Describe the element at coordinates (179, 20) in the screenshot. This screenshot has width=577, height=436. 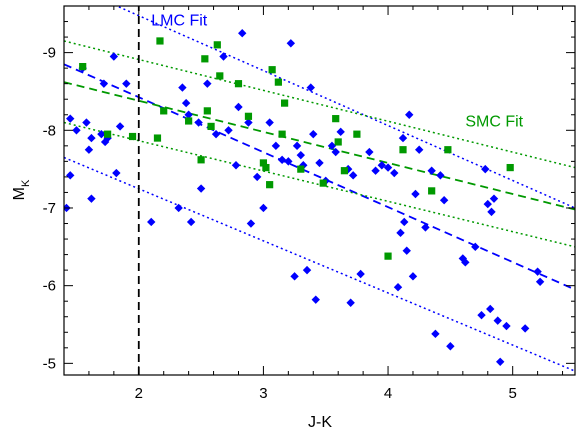
I see `fit-annotation: LMC Fit` at that location.